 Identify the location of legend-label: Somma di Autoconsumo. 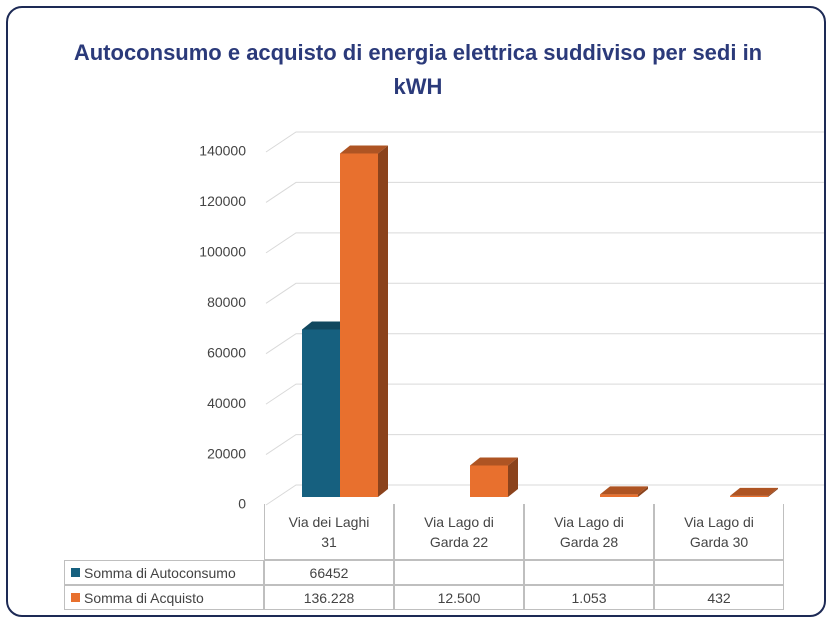
(160, 572).